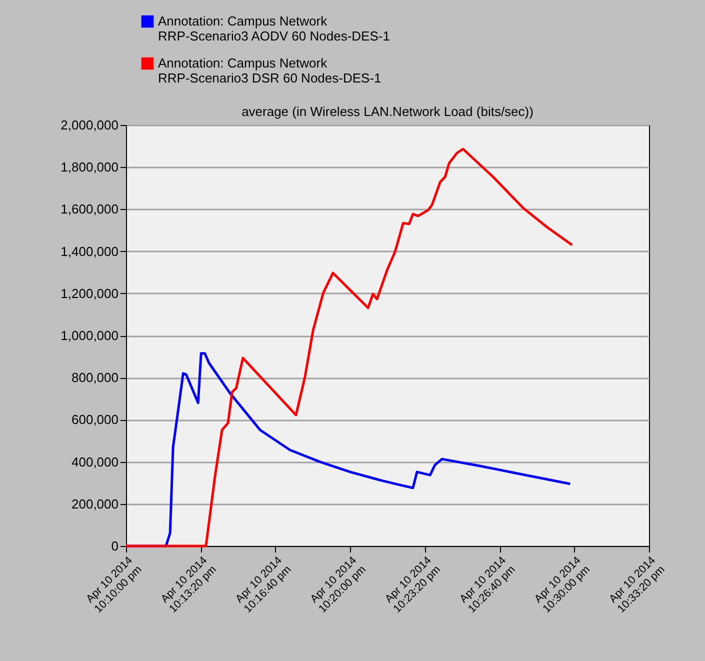 This screenshot has height=661, width=705. I want to click on y-tick-label: 400,000, so click(95, 462).